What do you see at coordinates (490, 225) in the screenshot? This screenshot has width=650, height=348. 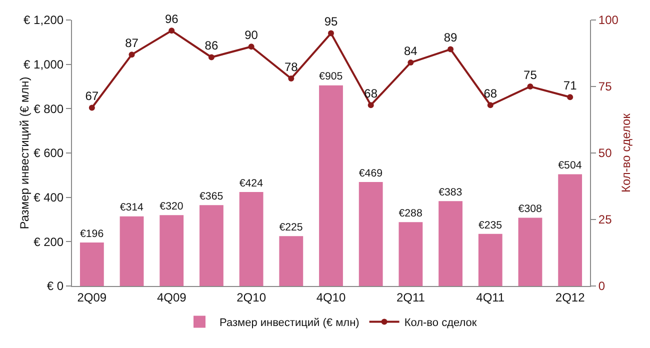 I see `data-label: €235` at bounding box center [490, 225].